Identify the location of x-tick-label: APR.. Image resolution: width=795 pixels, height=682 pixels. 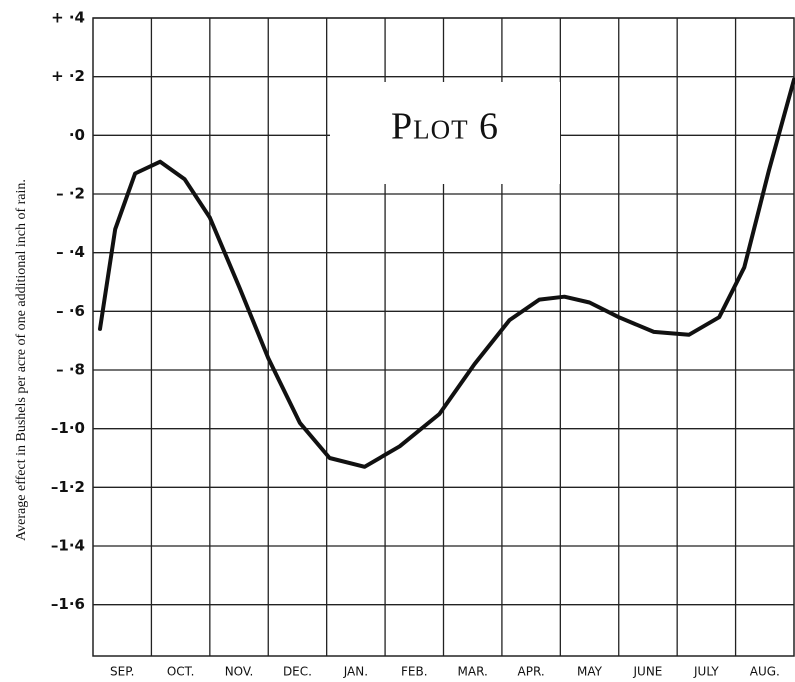
(531, 672).